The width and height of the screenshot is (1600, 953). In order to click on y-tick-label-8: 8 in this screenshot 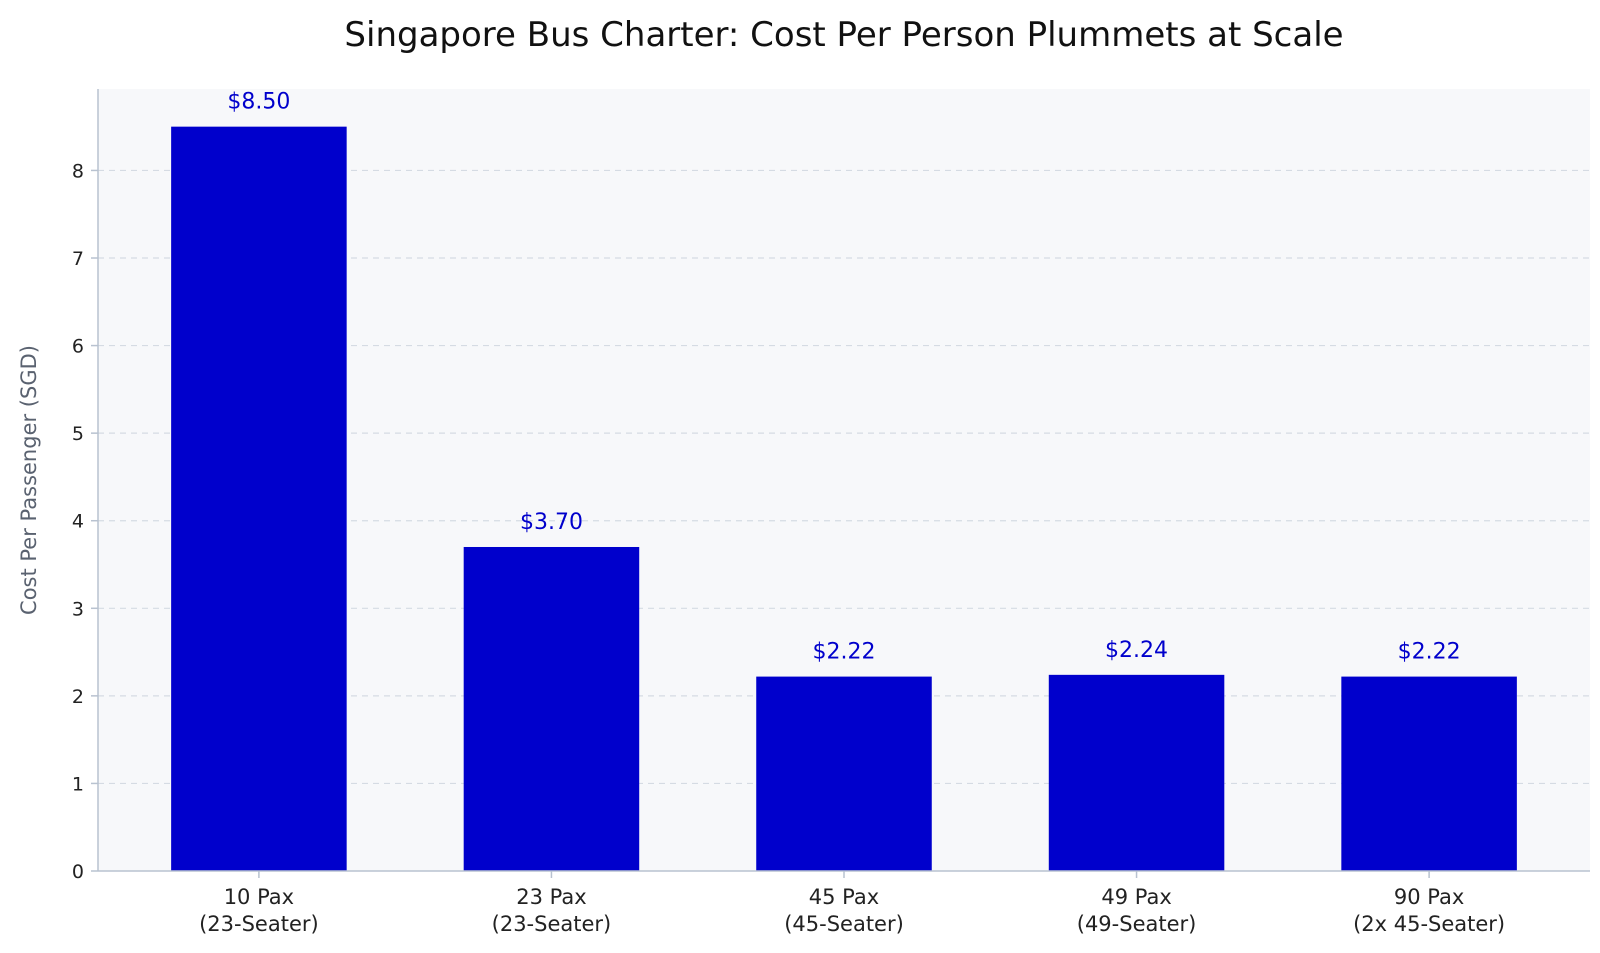, I will do `click(78, 171)`.